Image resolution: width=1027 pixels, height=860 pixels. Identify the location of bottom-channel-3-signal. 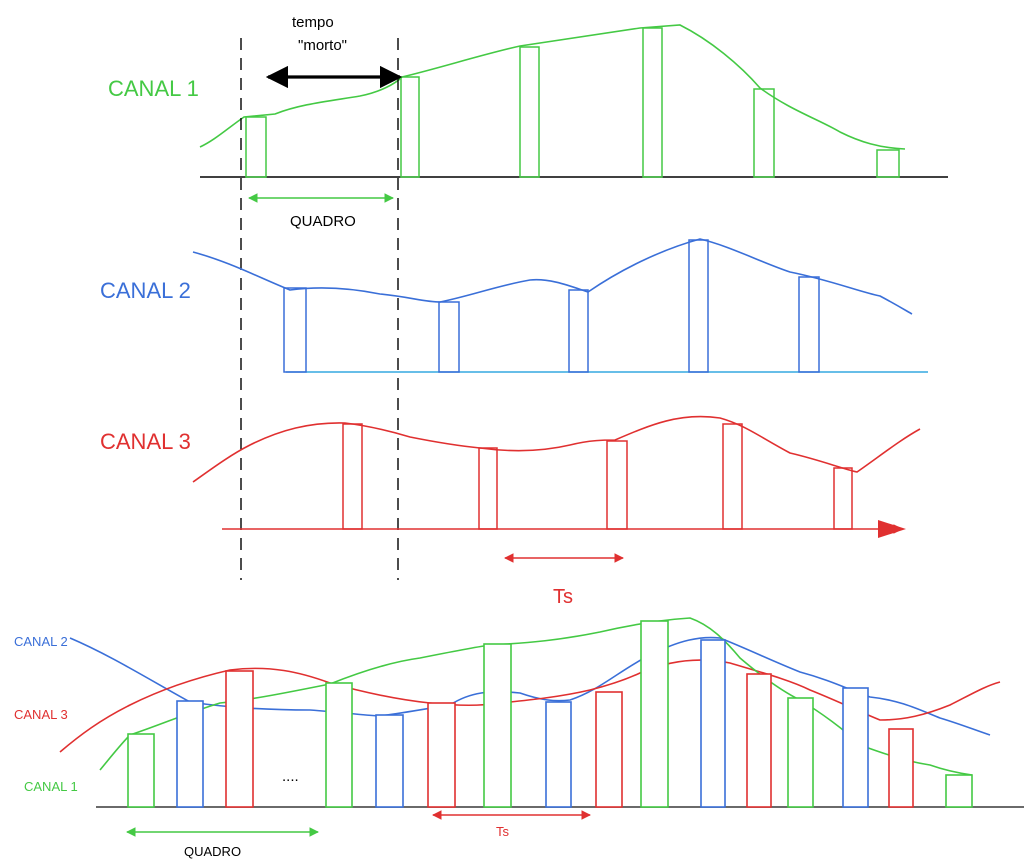
(530, 706).